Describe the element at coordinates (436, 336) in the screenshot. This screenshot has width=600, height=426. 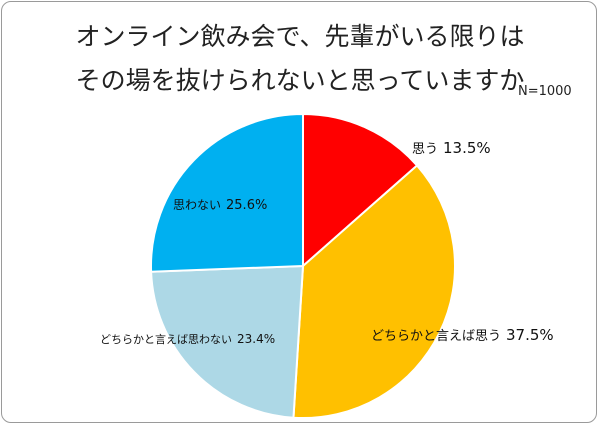
I see `slice-label-name: どちらかと言えば思う` at that location.